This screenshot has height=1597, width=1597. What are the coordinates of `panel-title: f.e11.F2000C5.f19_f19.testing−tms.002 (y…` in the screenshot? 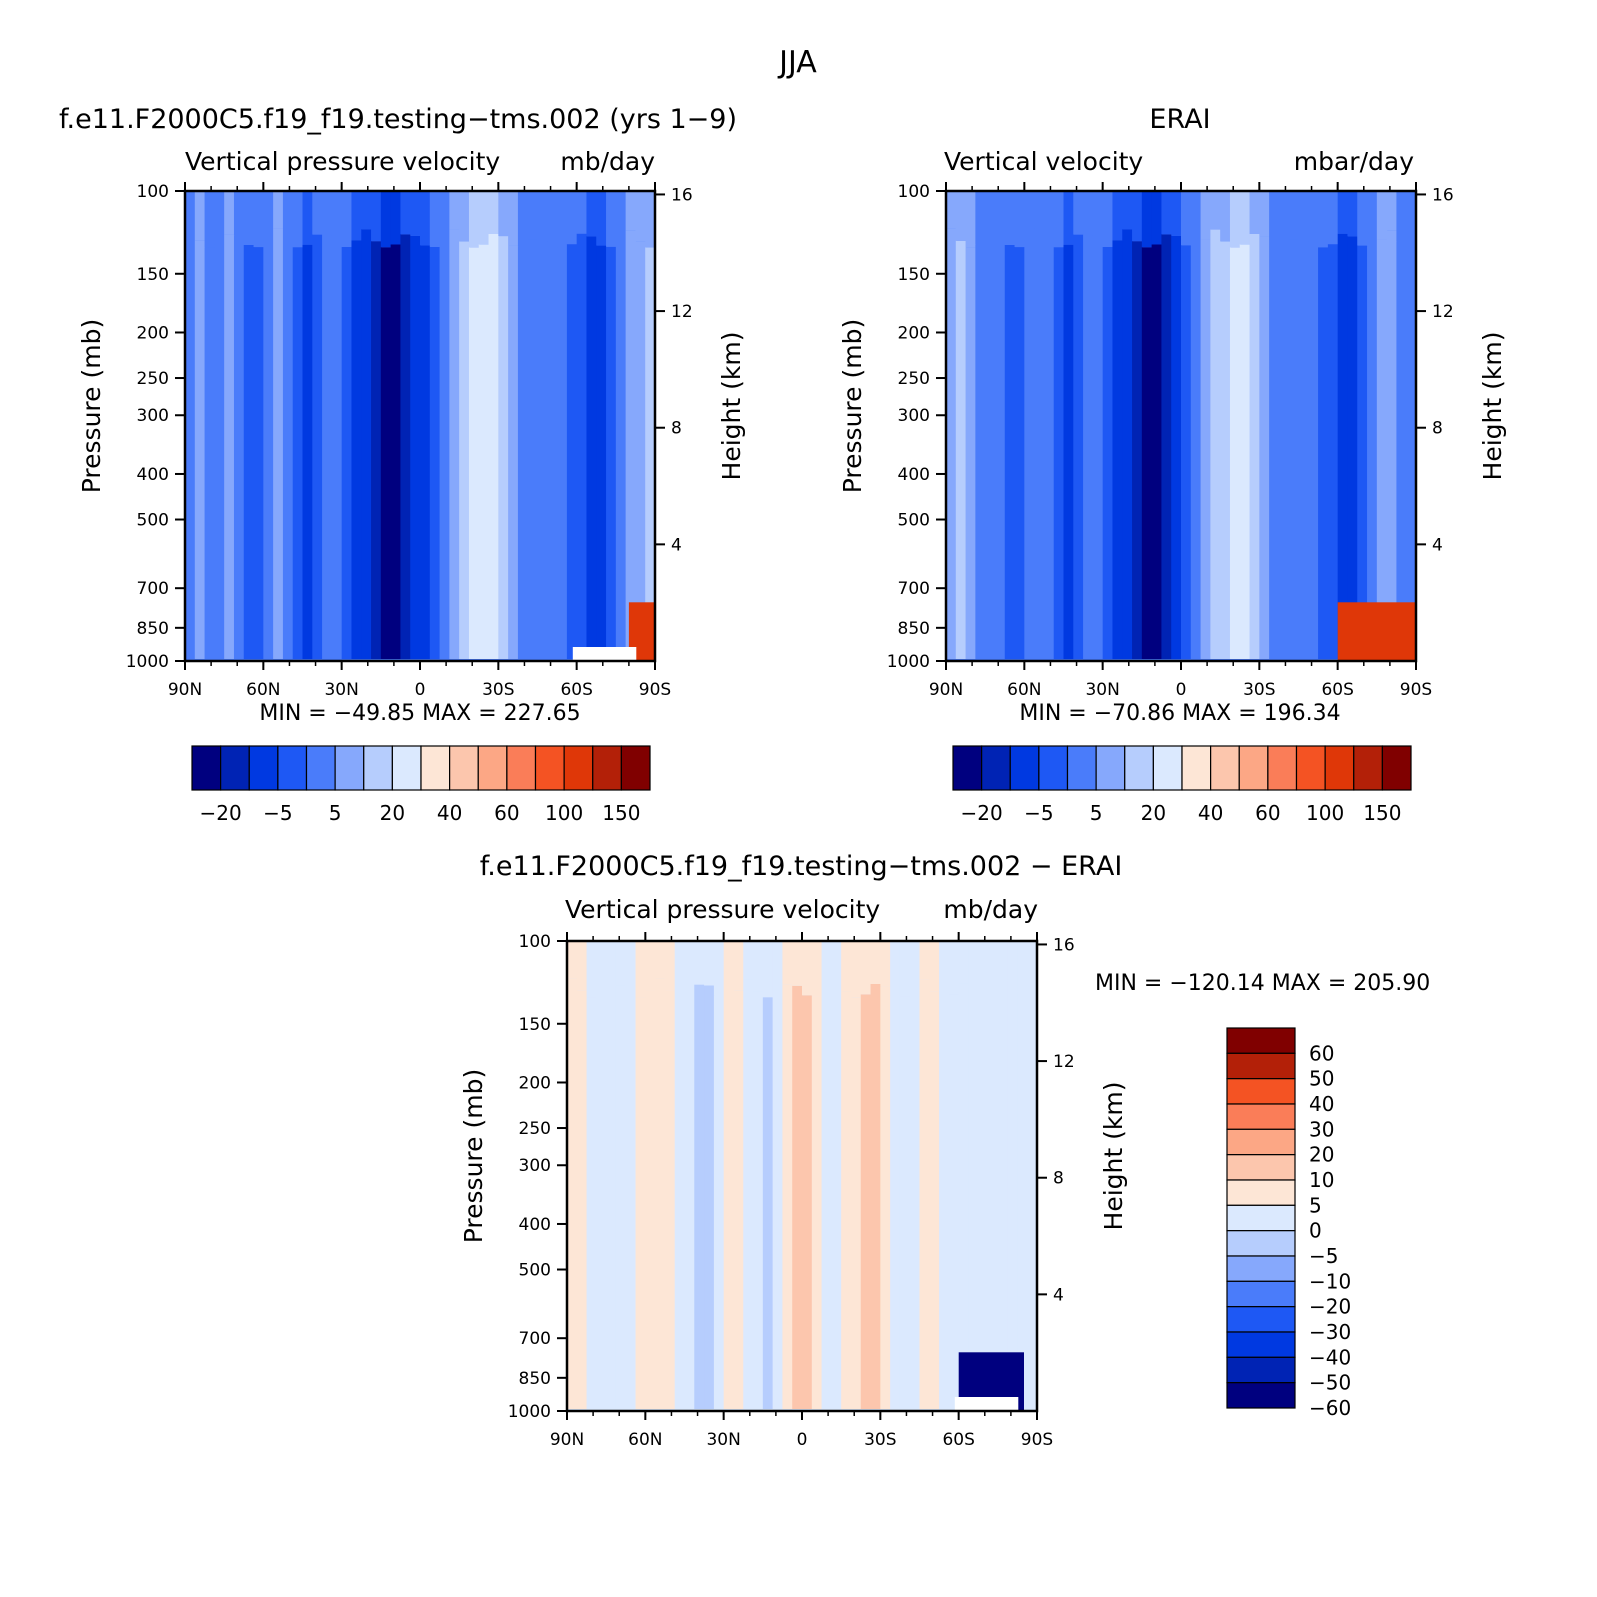 It's located at (398, 119).